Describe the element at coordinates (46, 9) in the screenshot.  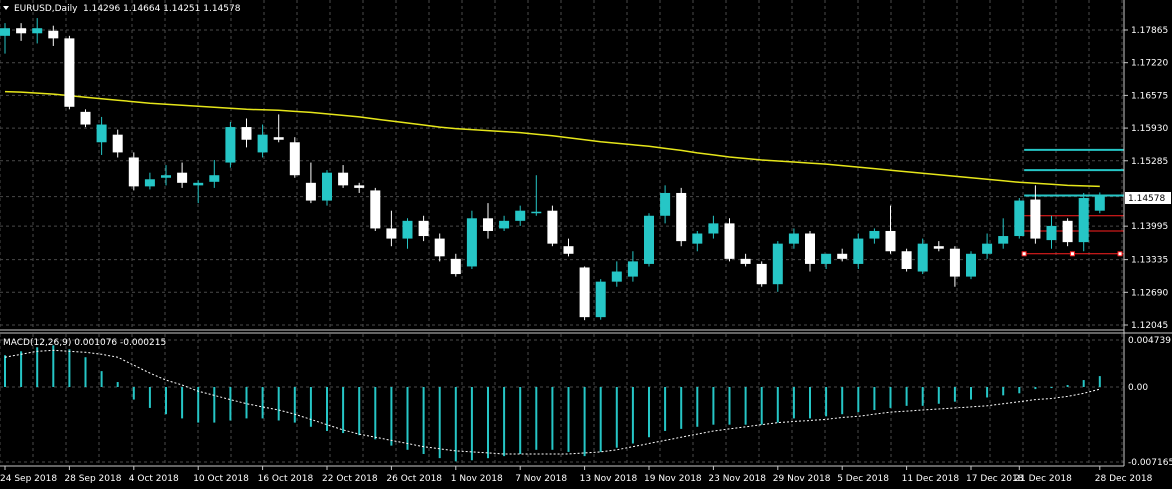
I see `symbol-label: EURUSD,Daily` at that location.